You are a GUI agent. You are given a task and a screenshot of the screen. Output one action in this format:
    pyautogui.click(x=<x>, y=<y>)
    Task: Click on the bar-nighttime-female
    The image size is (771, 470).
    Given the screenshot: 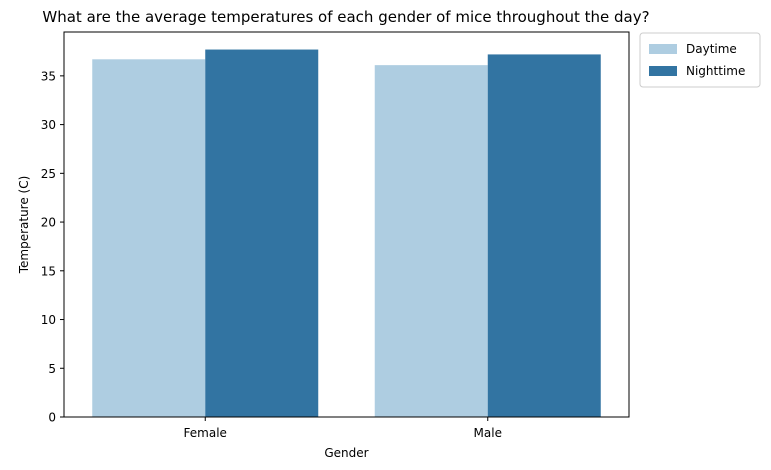 What is the action you would take?
    pyautogui.click(x=262, y=233)
    